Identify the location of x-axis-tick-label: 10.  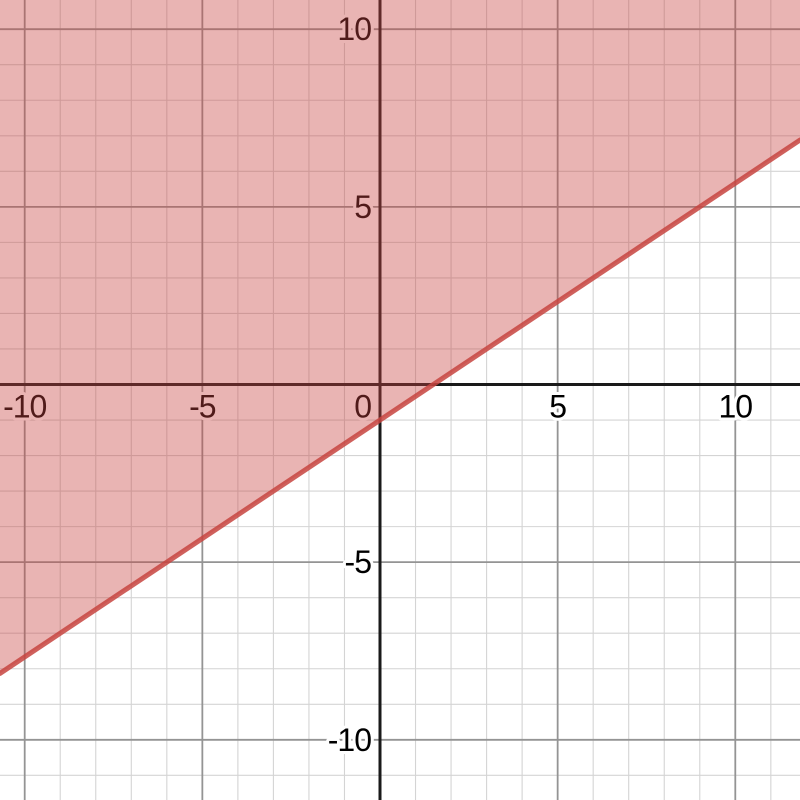
(736, 407).